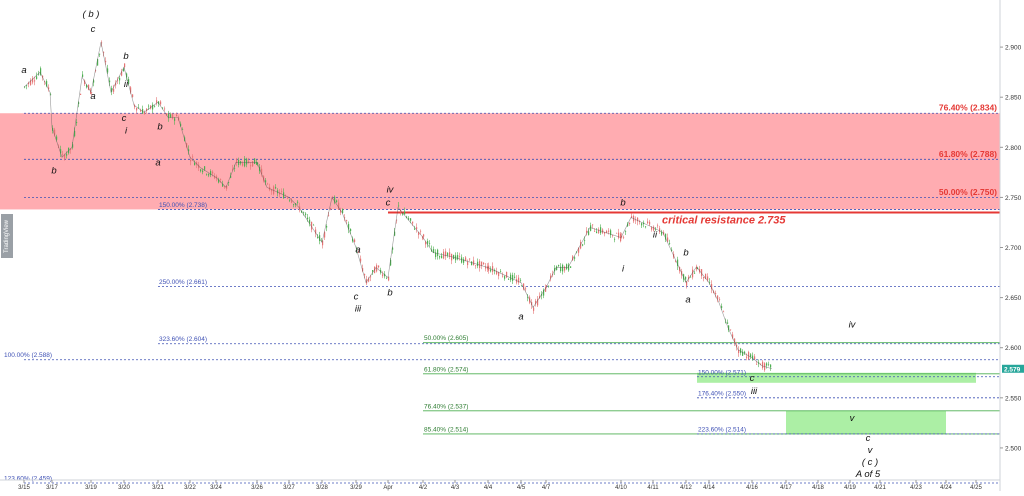  Describe the element at coordinates (1013, 198) in the screenshot. I see `y-tick-label-3: 2.750` at that location.